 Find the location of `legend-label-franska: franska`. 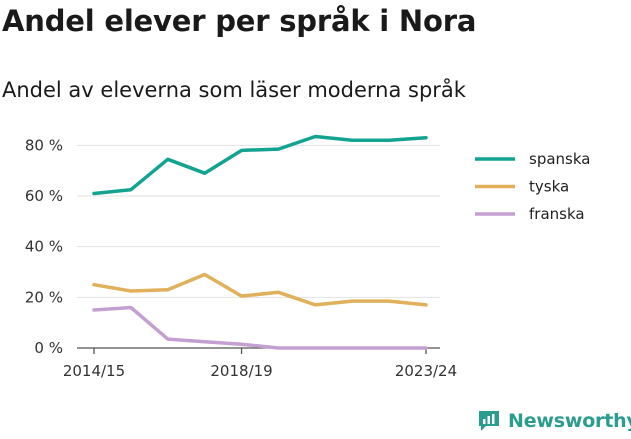

legend-label-franska: franska is located at coordinates (557, 214).